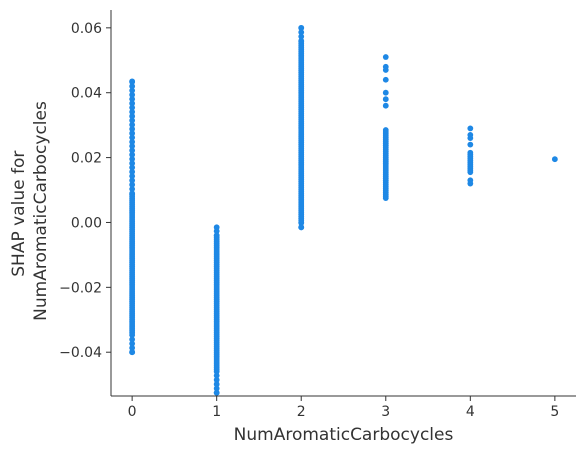 The image size is (585, 458). What do you see at coordinates (344, 435) in the screenshot?
I see `x-axis-title: NumAromaticCarbocycles` at bounding box center [344, 435].